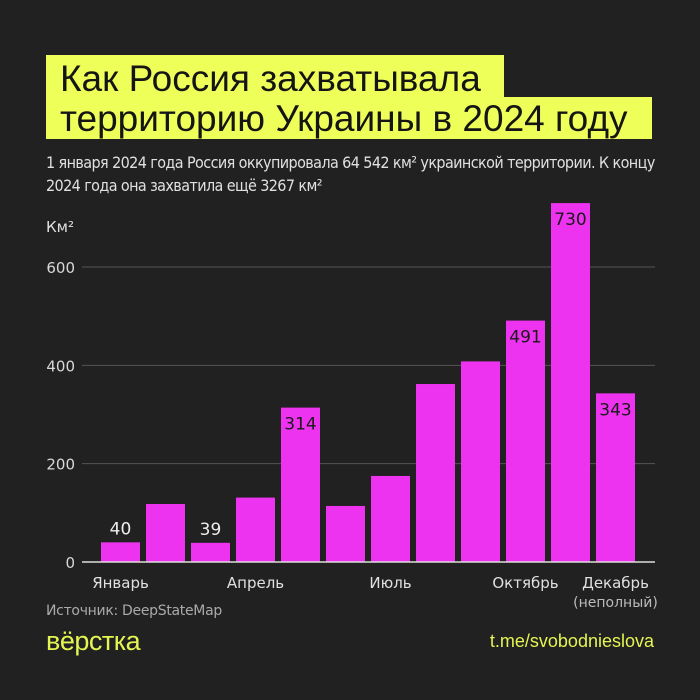 The image size is (700, 700). What do you see at coordinates (120, 583) in the screenshot?
I see `x-tick-label: Январь` at bounding box center [120, 583].